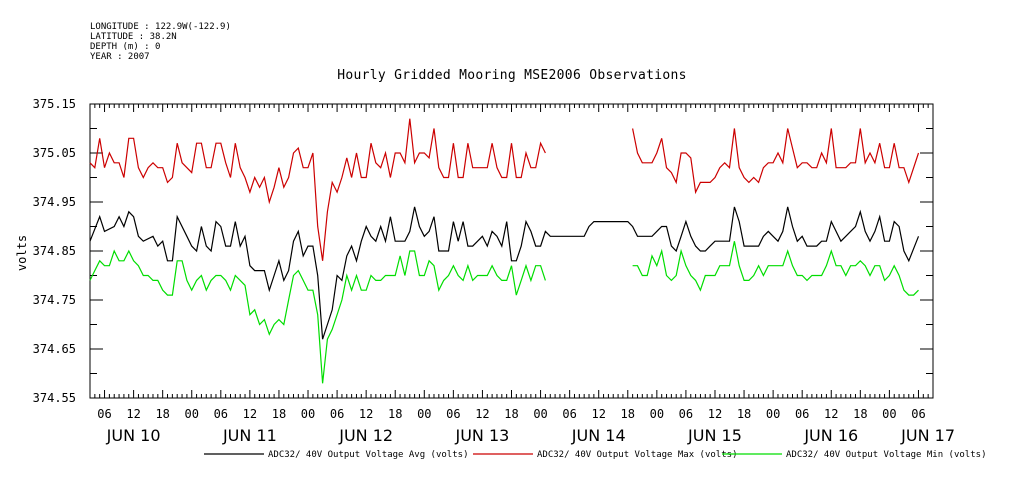 Image resolution: width=1009 pixels, height=504 pixels. Describe the element at coordinates (927, 435) in the screenshot. I see `x-day-label: JUN 17` at that location.